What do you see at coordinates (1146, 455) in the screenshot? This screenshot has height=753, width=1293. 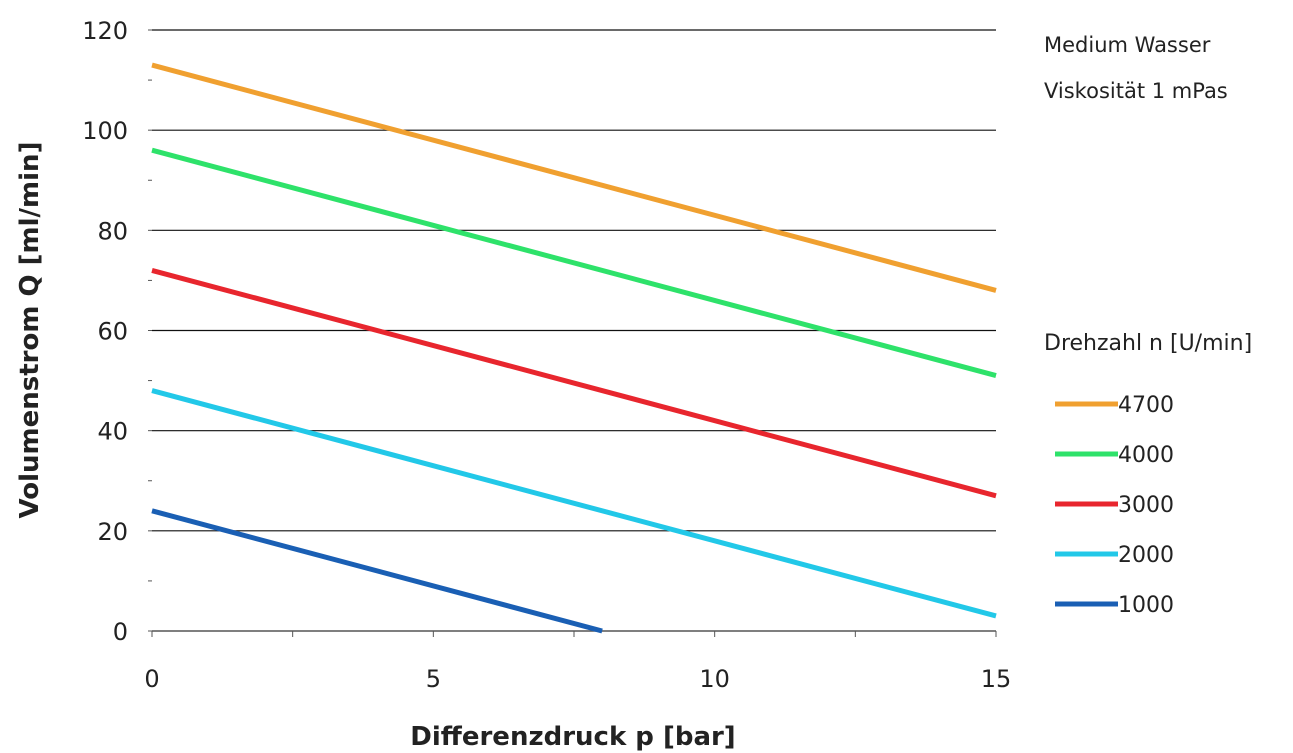 I see `legend-label: 4000` at bounding box center [1146, 455].